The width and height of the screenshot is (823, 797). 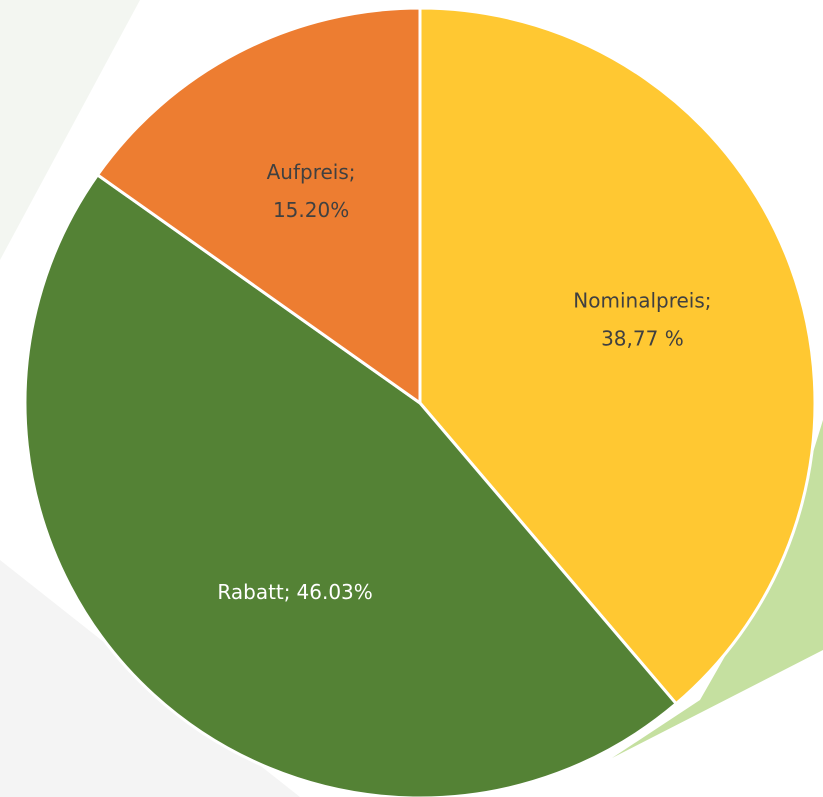 What do you see at coordinates (311, 210) in the screenshot?
I see `value-label: 15.20%` at bounding box center [311, 210].